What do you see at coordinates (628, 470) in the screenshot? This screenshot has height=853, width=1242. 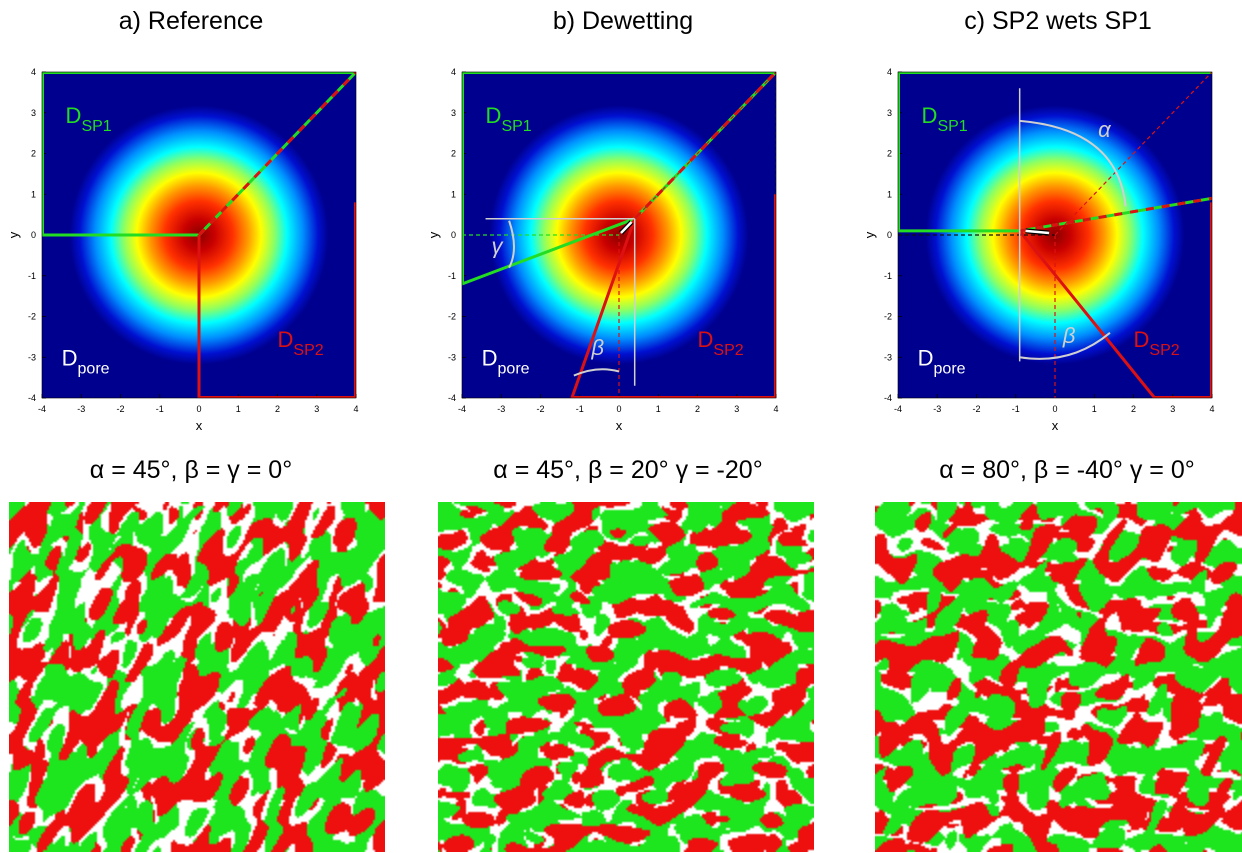 I see `panel-b-params: α = 45°, β = 20° γ = -20°` at bounding box center [628, 470].